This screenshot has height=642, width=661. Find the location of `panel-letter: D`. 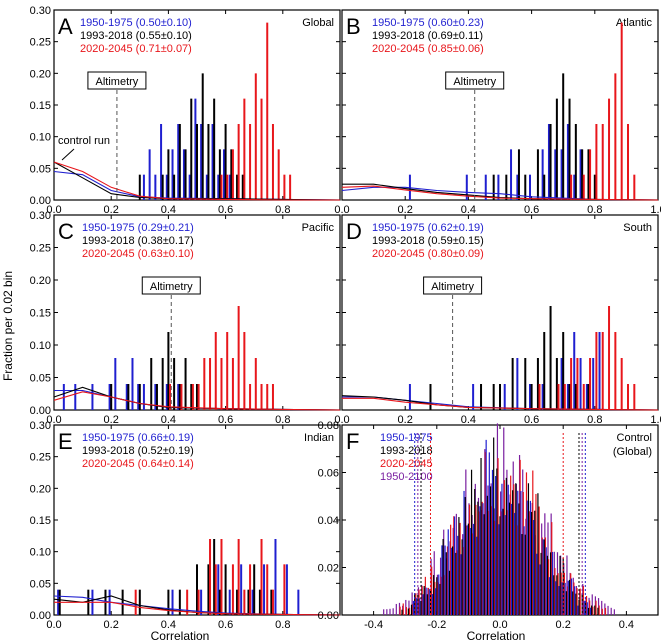

panel-letter: D is located at coordinates (354, 231).